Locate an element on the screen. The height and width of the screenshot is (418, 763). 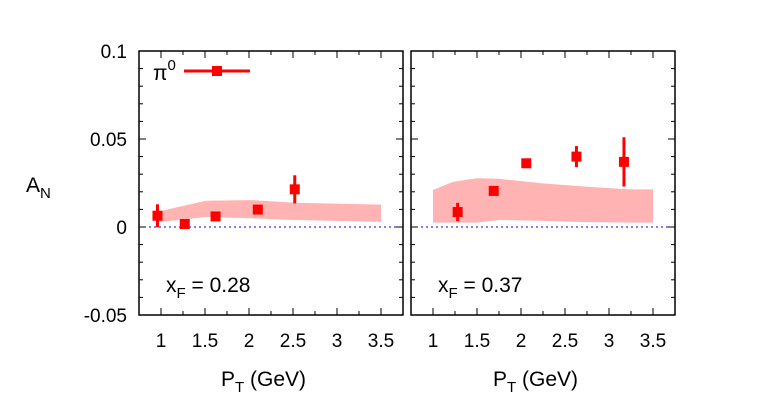
legend-main: π is located at coordinates (160, 73).